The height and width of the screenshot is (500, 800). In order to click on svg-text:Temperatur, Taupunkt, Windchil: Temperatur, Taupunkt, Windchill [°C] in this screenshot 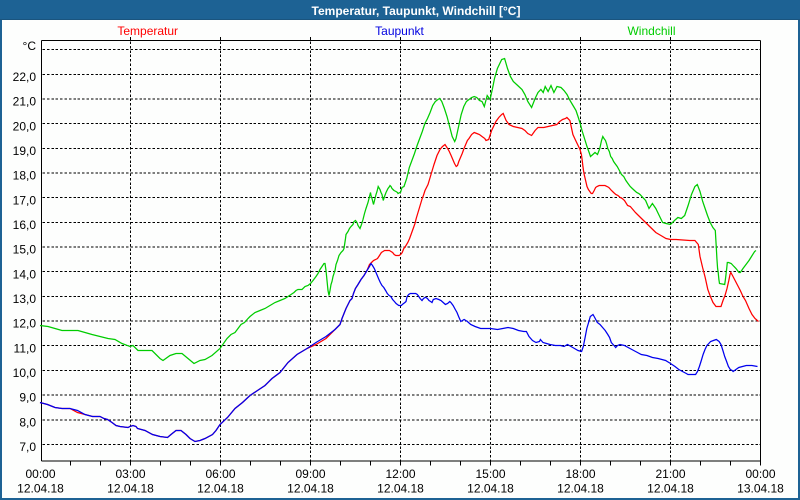, I will do `click(416, 11)`.